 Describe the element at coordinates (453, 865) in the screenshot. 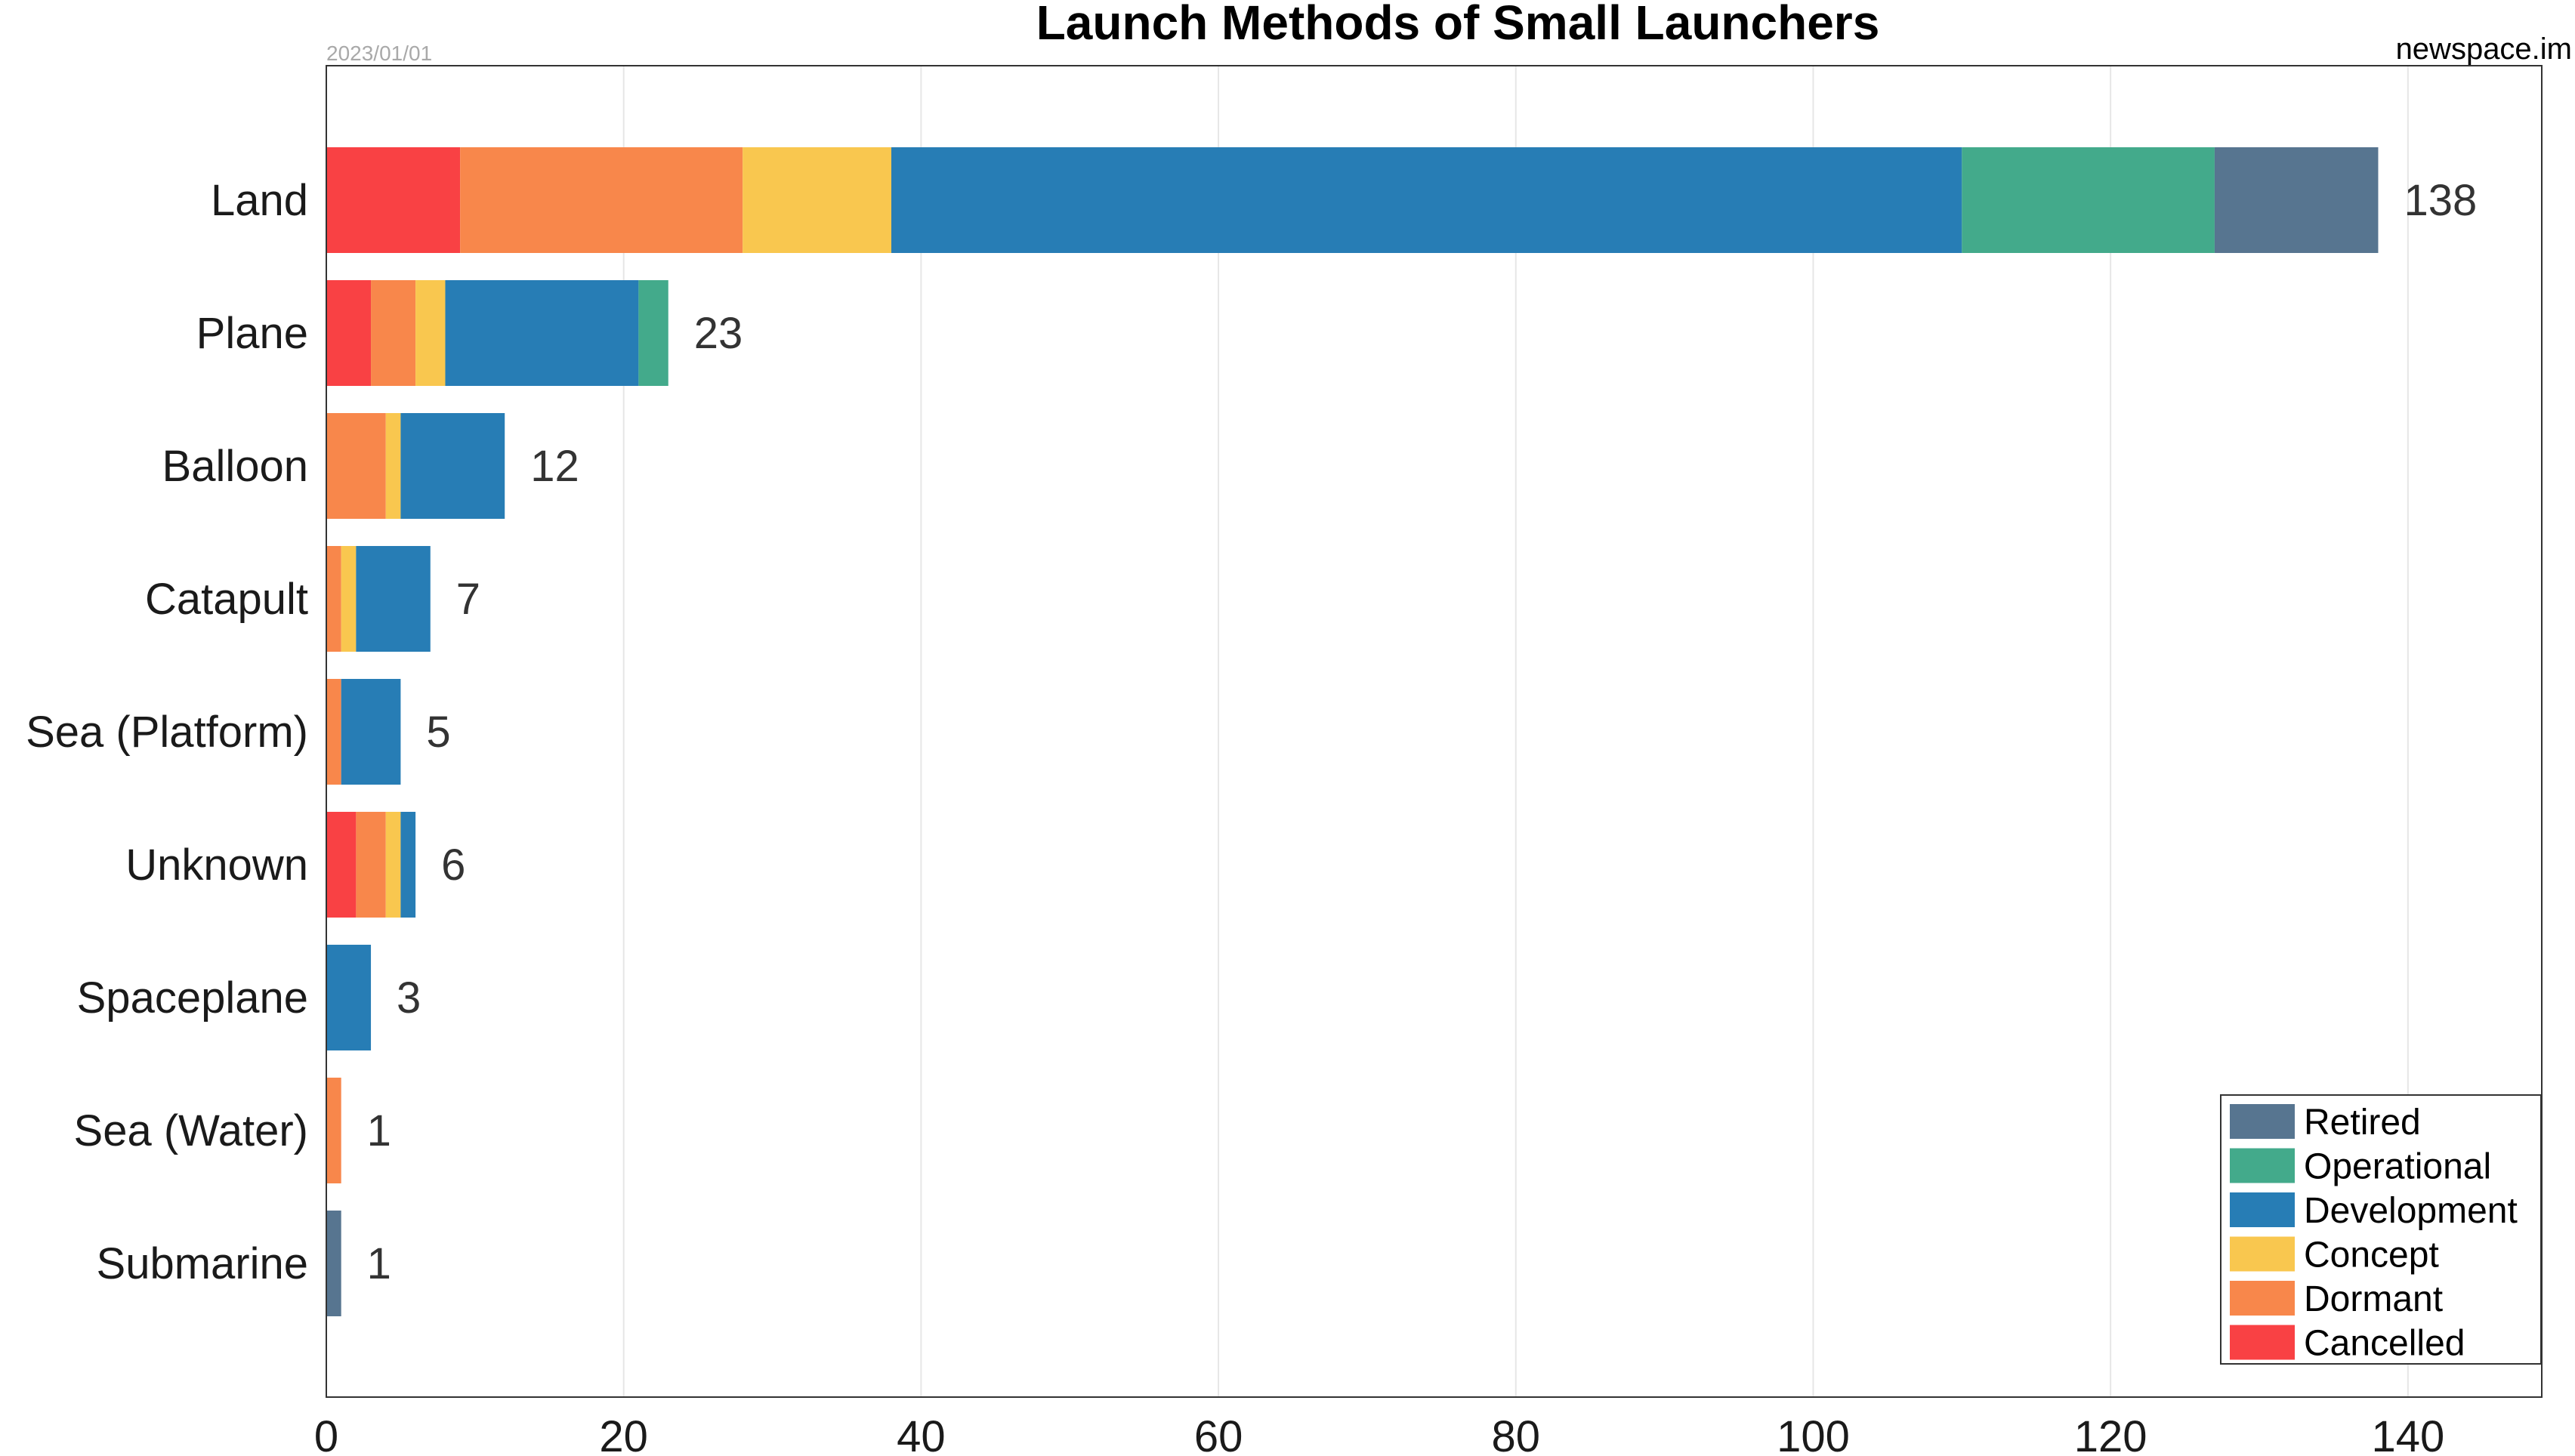

I see `bar-total-label: 6` at that location.